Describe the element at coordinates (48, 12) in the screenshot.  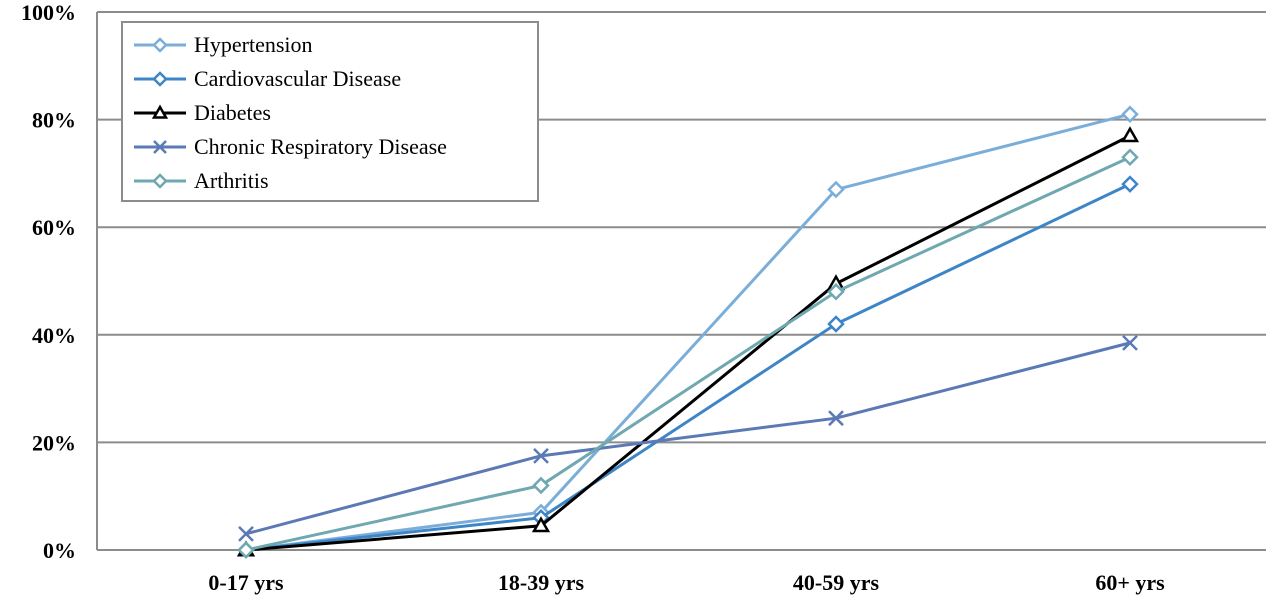
I see `y-tick-label: 100%` at that location.